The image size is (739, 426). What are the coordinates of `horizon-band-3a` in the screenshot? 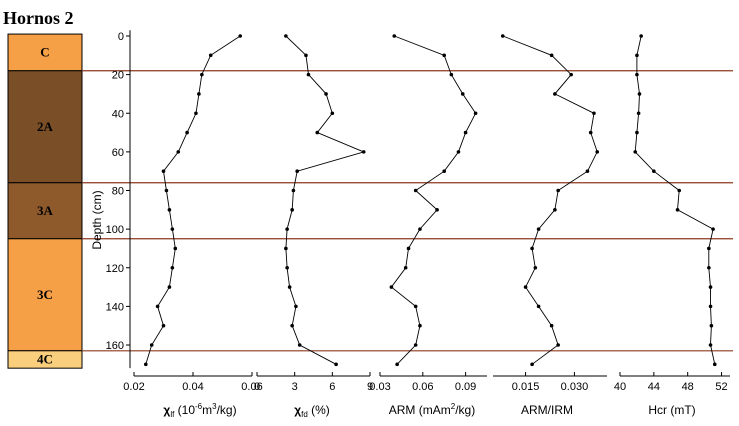 It's located at (45, 211).